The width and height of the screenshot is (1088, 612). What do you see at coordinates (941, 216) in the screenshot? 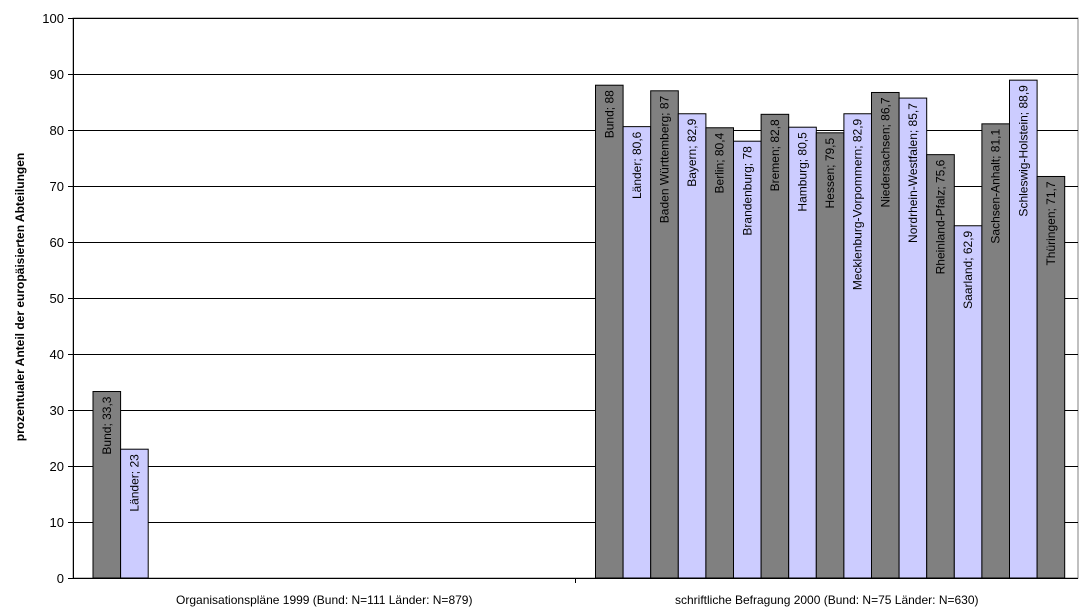
I see `bar-data-label: Rheinland-Pfalz; 75,6` at bounding box center [941, 216].